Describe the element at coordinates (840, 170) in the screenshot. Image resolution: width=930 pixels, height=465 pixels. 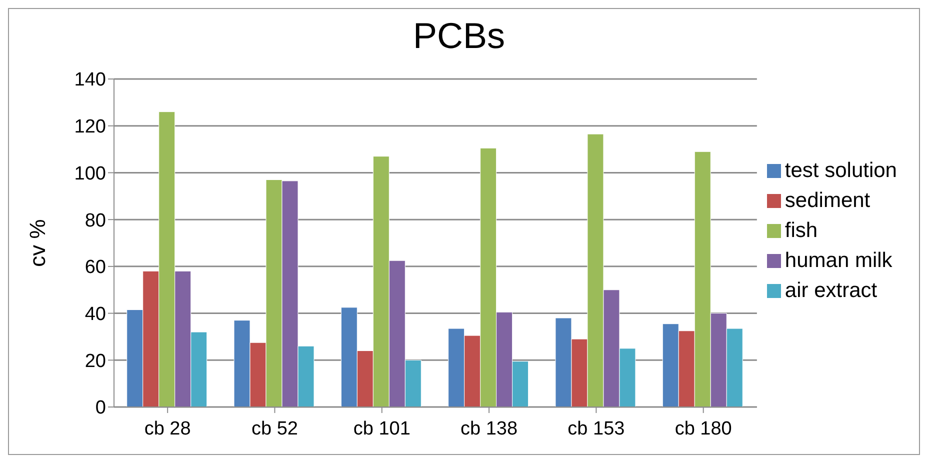
I see `legend-label: test solution` at that location.